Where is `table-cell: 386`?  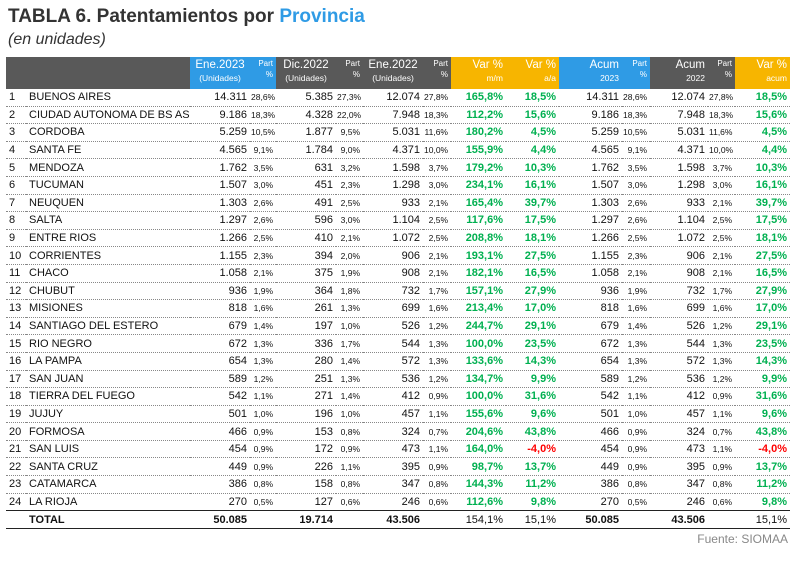
table-cell: 386 is located at coordinates (220, 485).